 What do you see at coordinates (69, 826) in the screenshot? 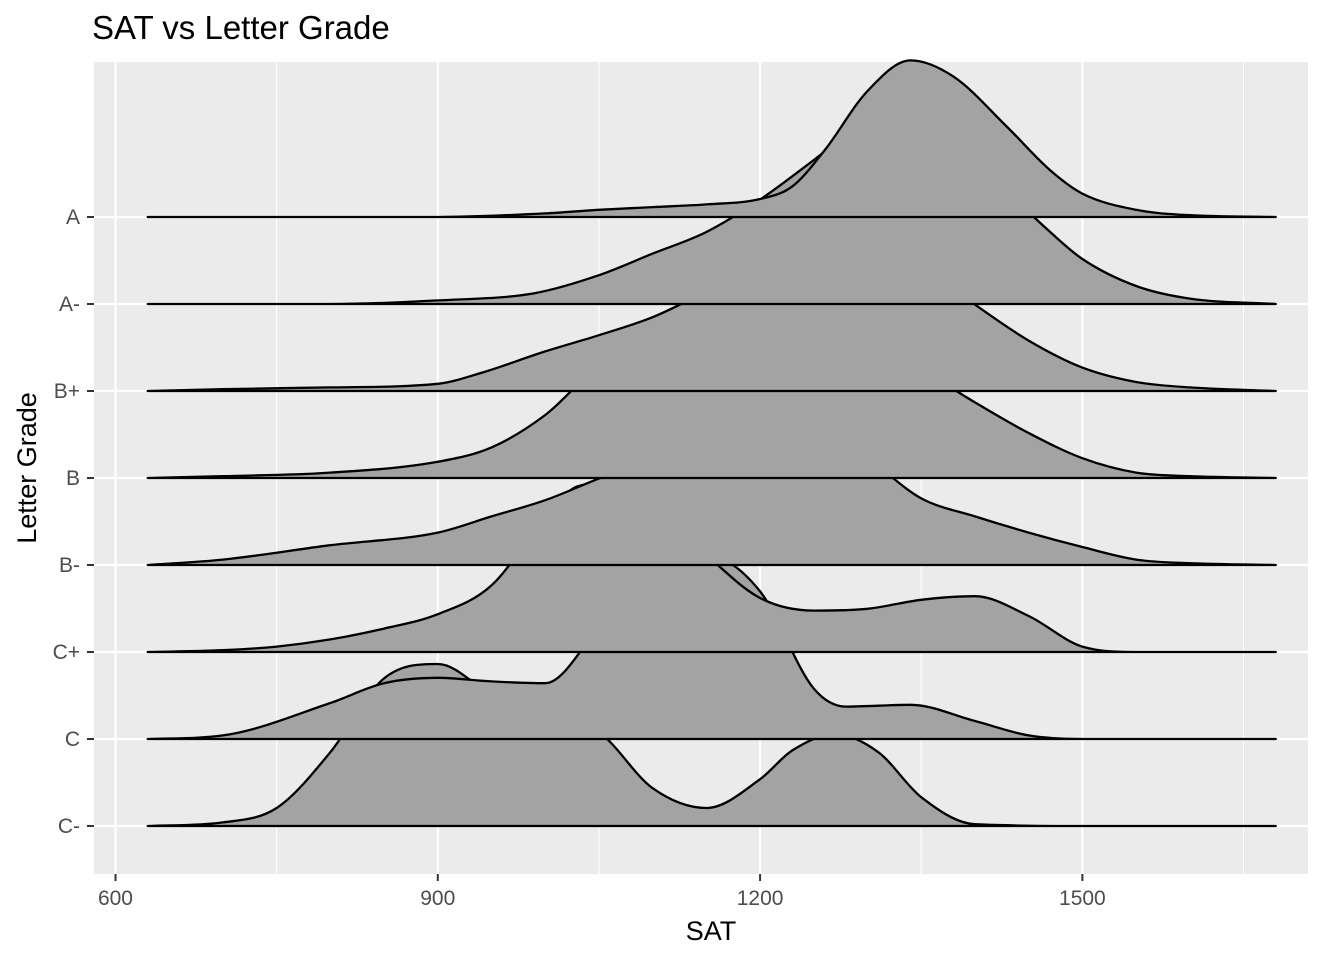
I see `y-tick-label: C-` at bounding box center [69, 826].